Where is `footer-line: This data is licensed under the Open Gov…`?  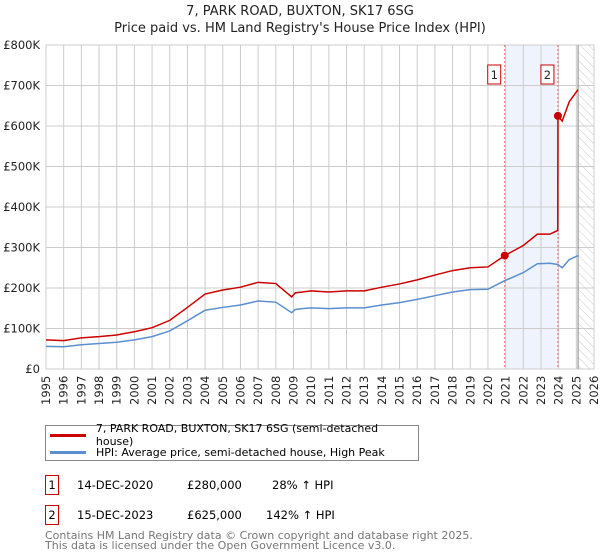 footer-line: This data is licensed under the Open Gov… is located at coordinates (220, 545).